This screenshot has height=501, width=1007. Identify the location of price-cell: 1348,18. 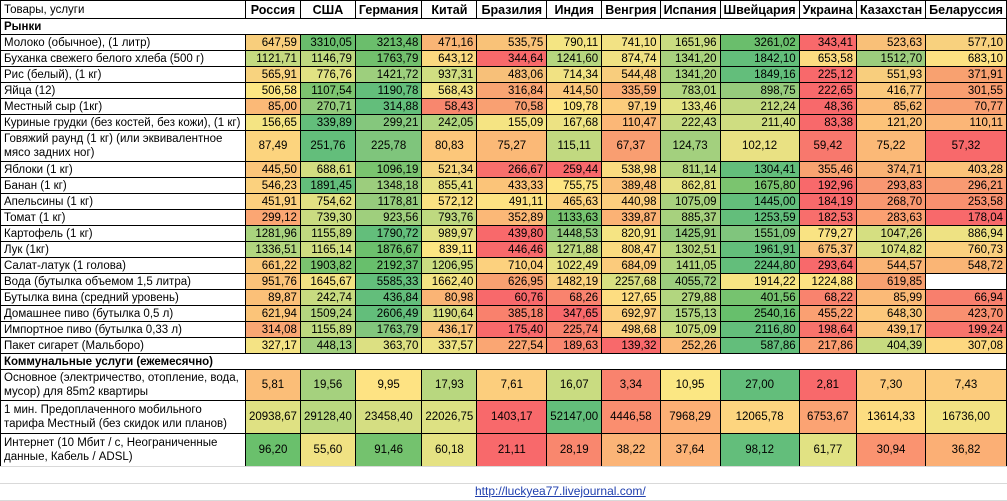
(388, 185).